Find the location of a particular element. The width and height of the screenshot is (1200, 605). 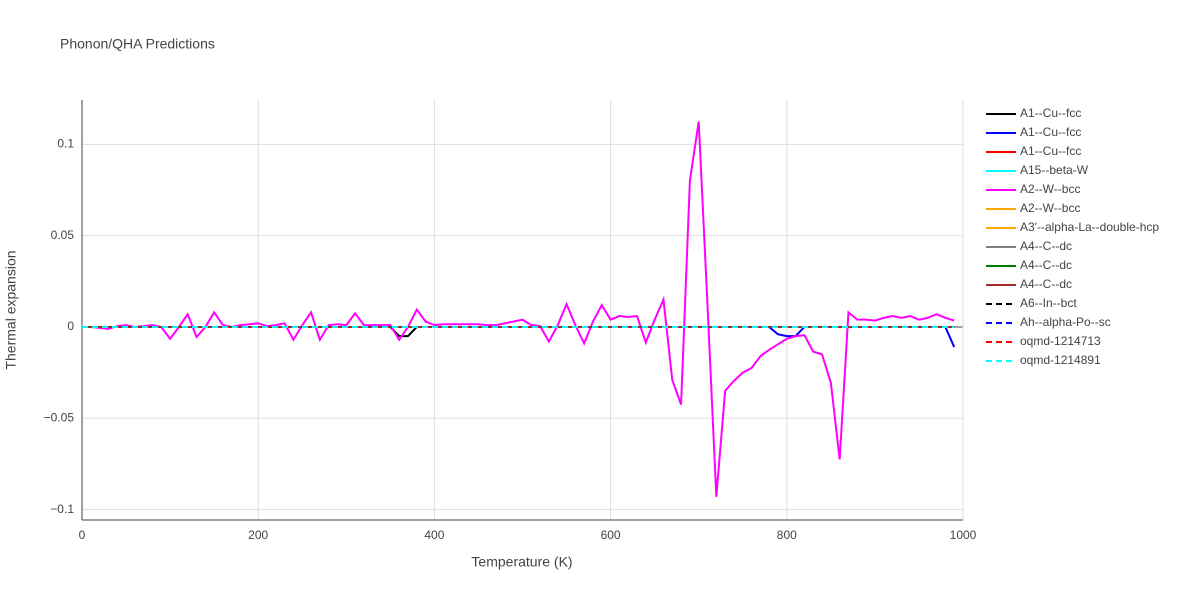

legend-label: A6--In--bct is located at coordinates (1048, 303).